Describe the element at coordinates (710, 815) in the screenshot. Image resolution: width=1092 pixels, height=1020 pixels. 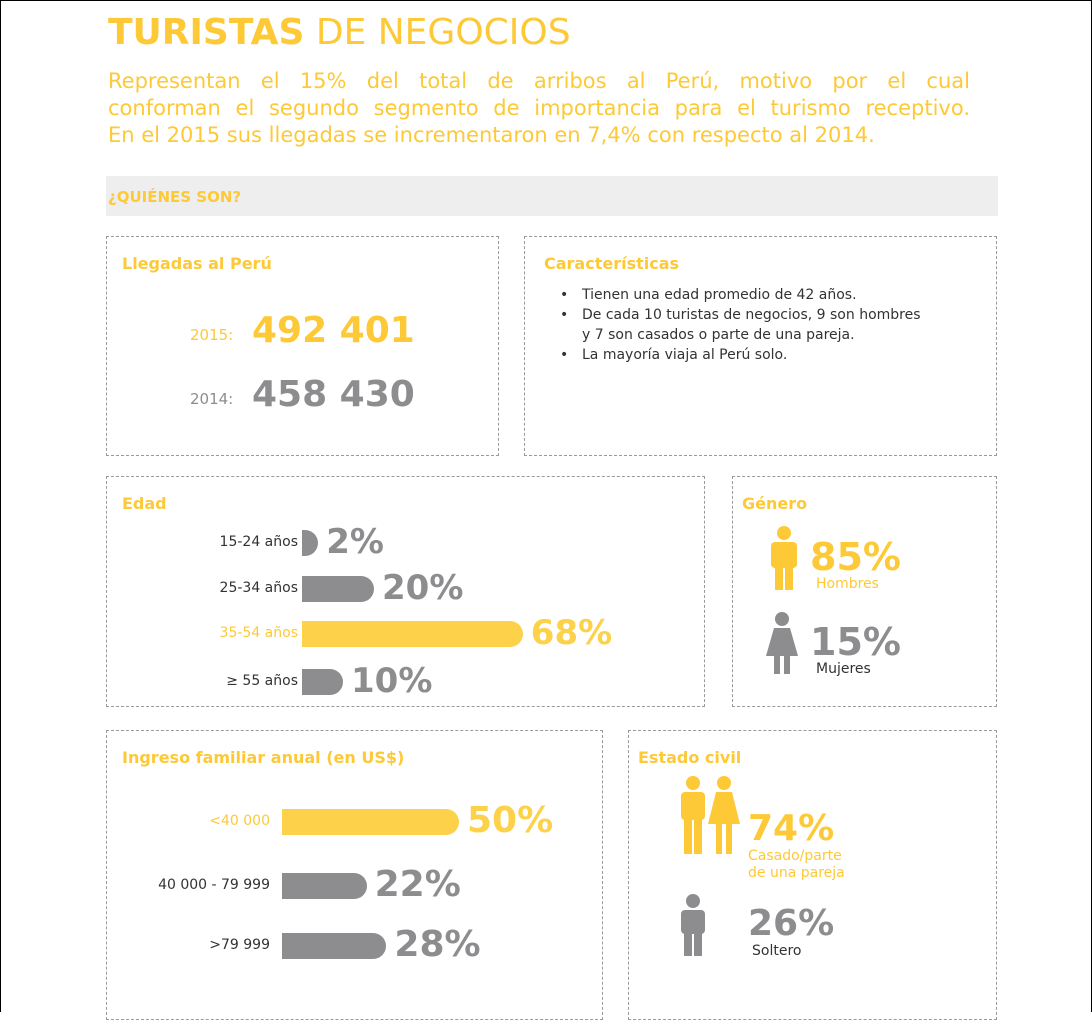
I see `couple-icon` at that location.